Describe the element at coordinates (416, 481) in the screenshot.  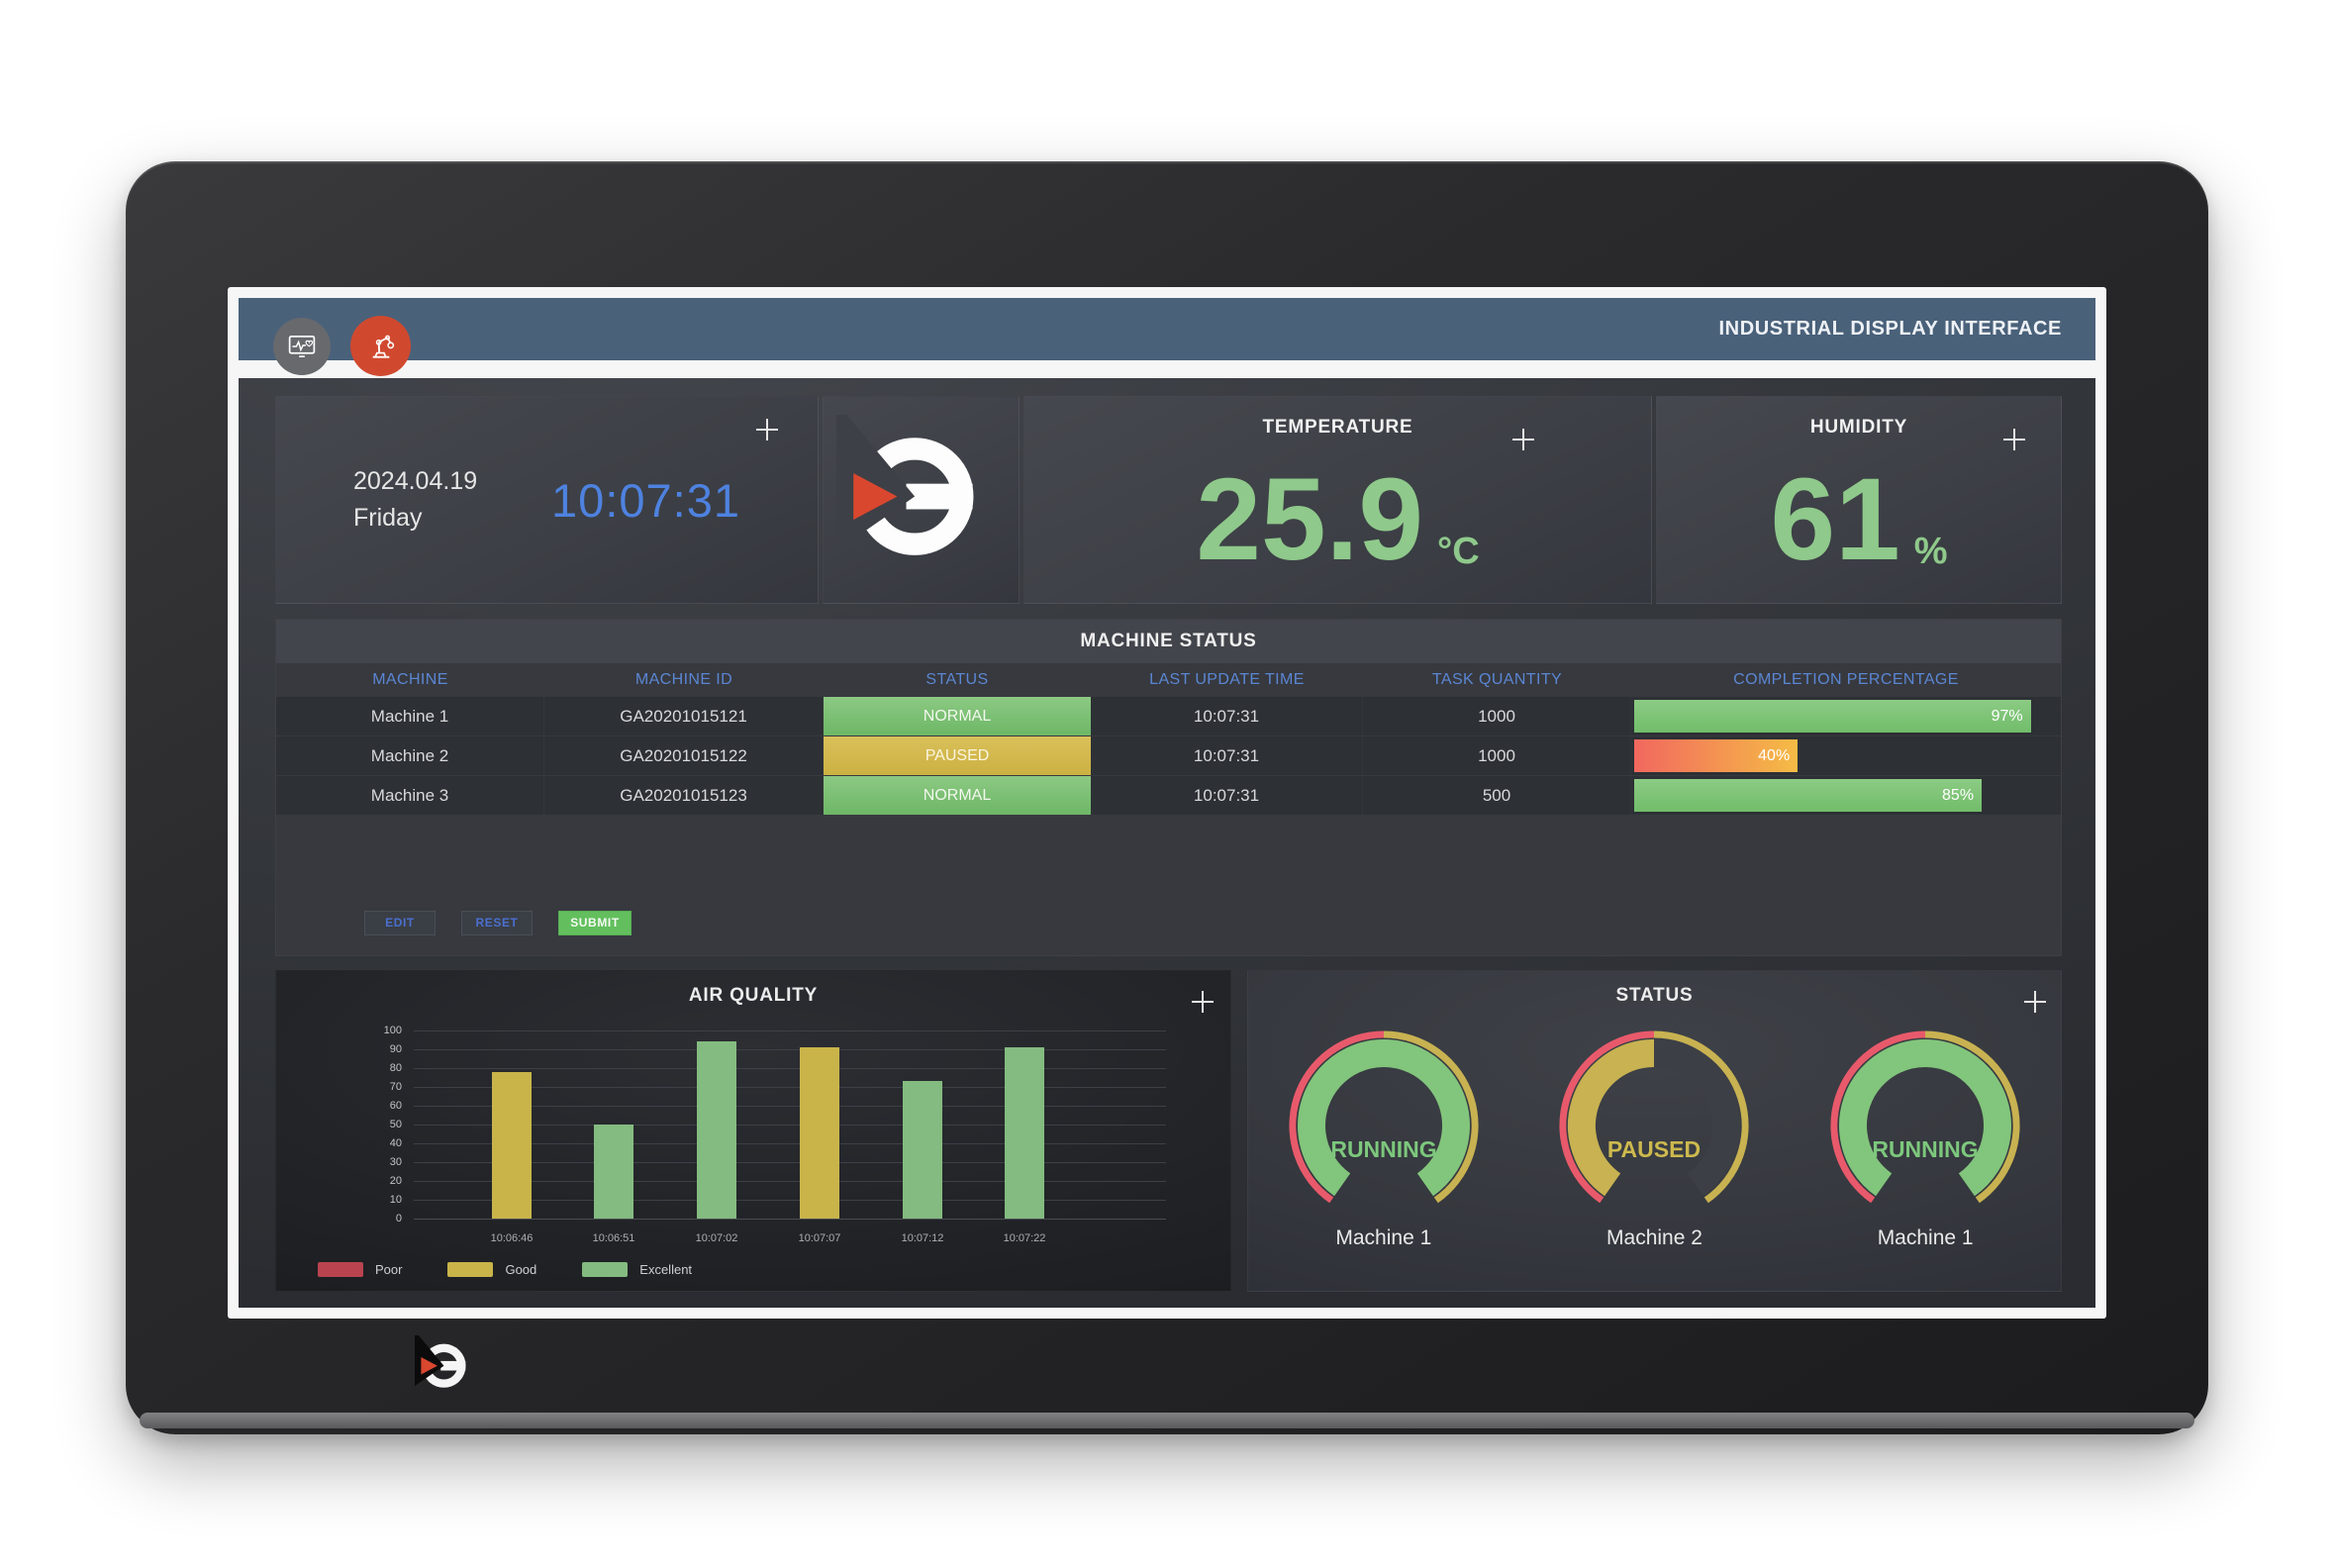
I see `date-text: 2024.04.19` at that location.